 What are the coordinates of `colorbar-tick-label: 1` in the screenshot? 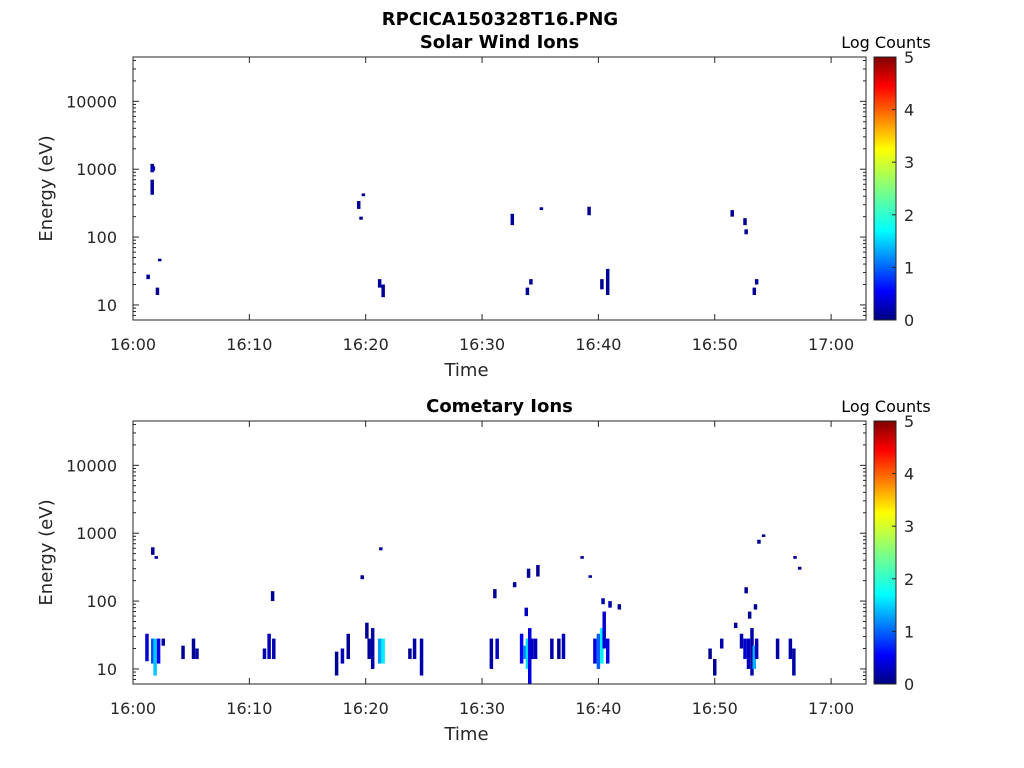 It's located at (909, 631).